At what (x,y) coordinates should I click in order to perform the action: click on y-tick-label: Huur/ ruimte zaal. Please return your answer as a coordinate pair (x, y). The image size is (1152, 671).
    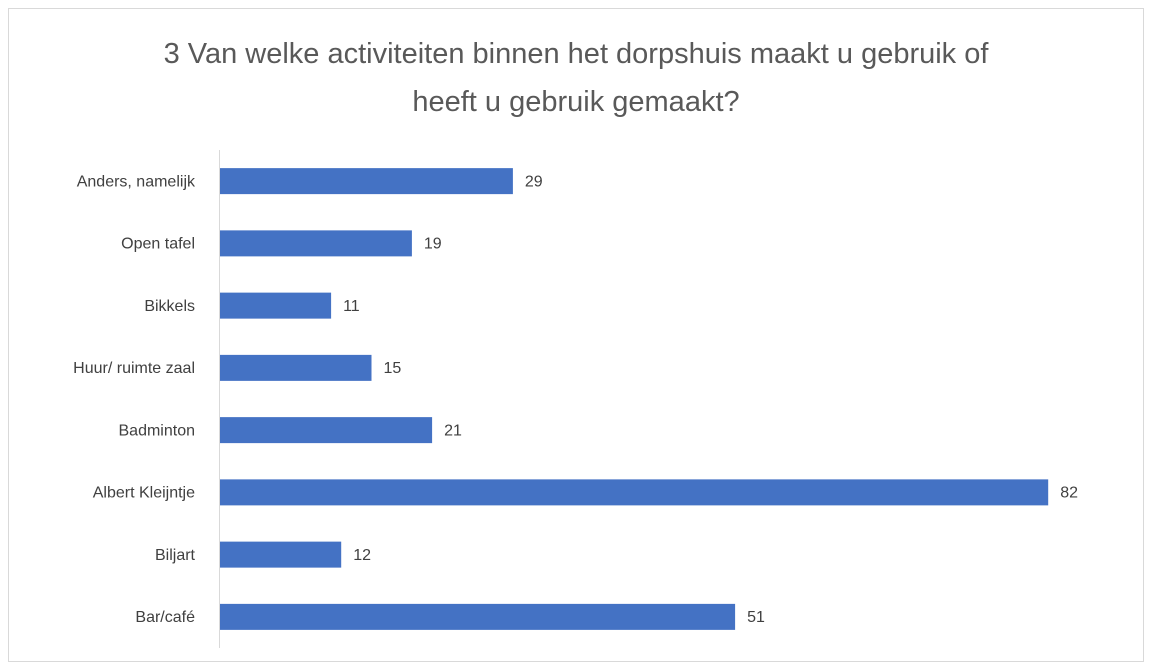
    Looking at the image, I should click on (134, 368).